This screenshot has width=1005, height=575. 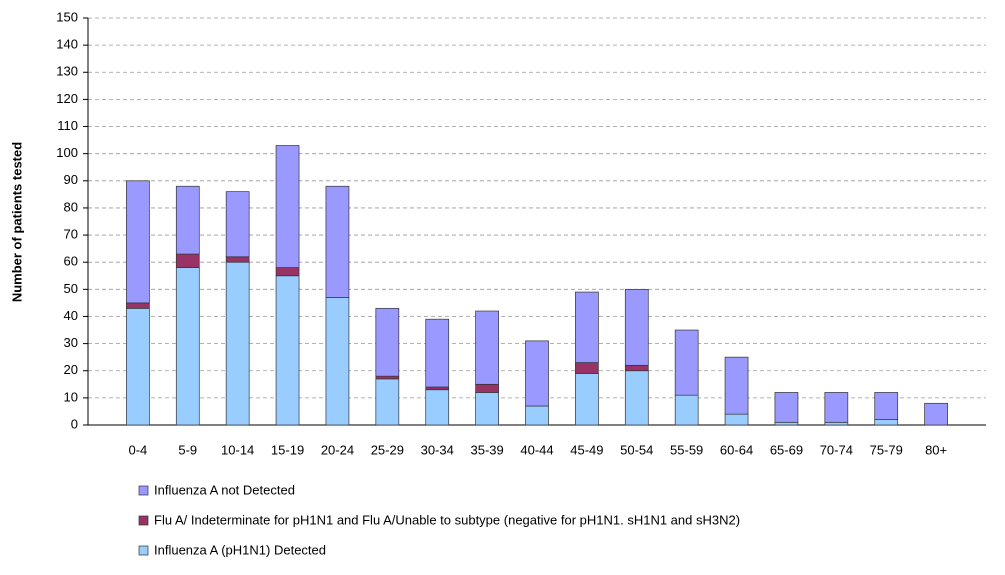 I want to click on y-tick-label: 60, so click(x=71, y=261).